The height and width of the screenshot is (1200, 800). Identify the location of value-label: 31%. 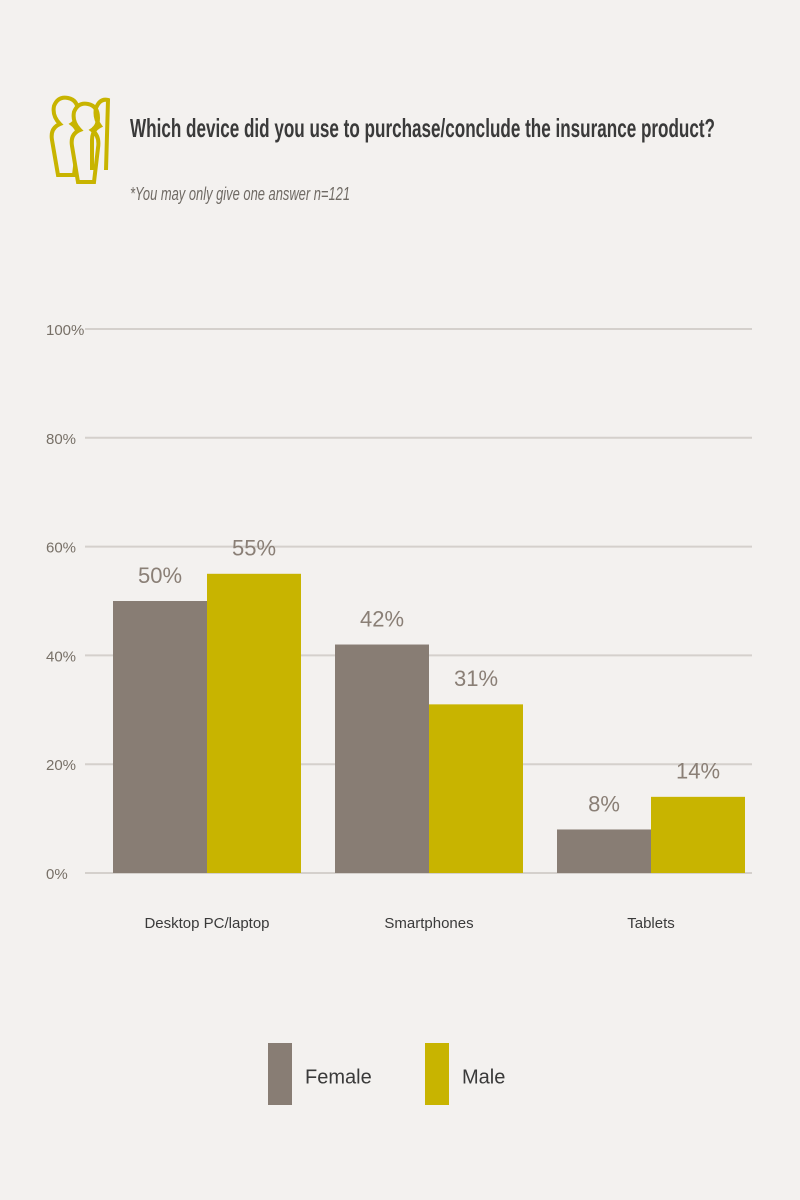
(476, 678).